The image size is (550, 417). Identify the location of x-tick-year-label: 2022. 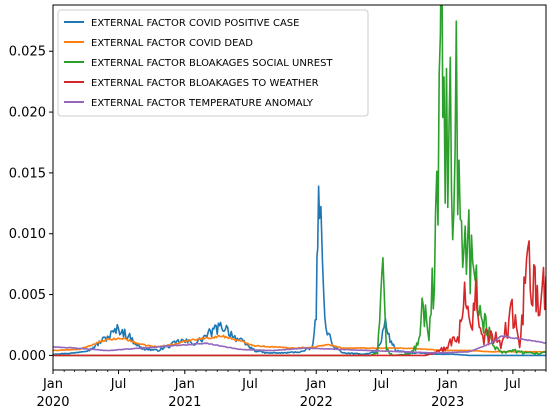
(316, 402).